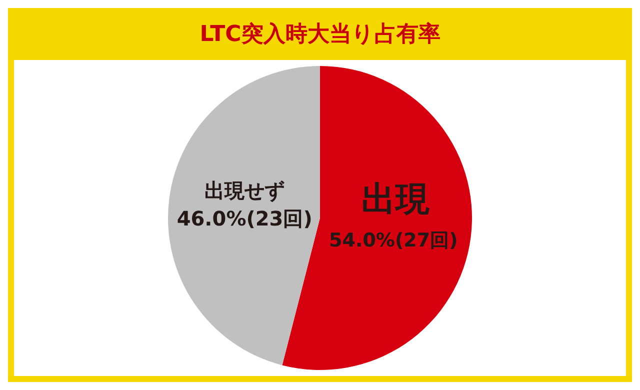  Describe the element at coordinates (320, 34) in the screenshot. I see `chart-title: LTC突入時大当り占有率` at that location.